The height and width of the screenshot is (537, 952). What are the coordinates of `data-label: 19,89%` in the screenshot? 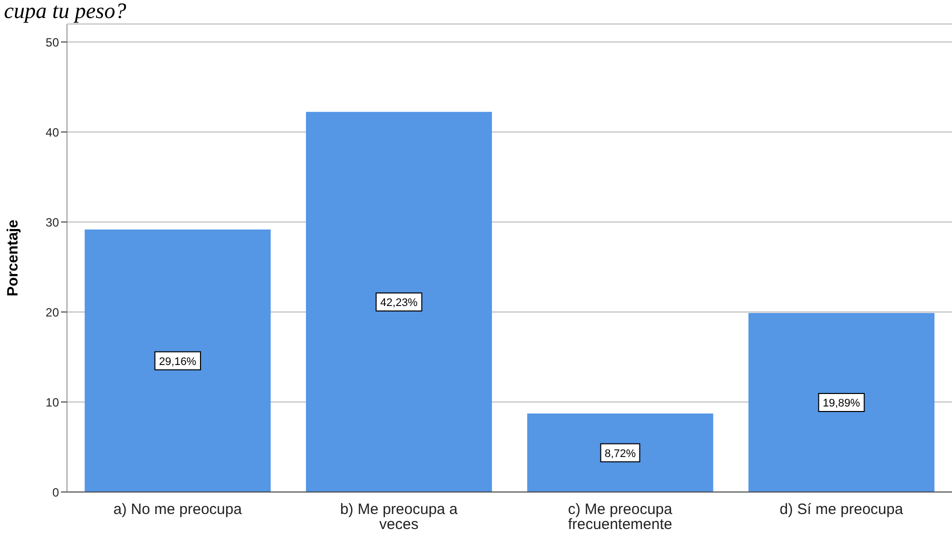 It's located at (841, 403).